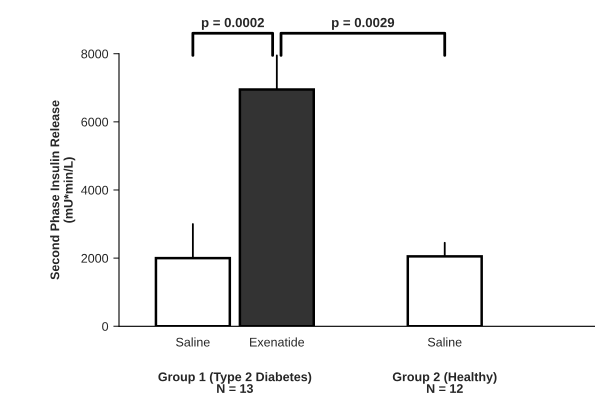 The width and height of the screenshot is (595, 413). I want to click on y-tick-label: 8000, so click(94, 53).